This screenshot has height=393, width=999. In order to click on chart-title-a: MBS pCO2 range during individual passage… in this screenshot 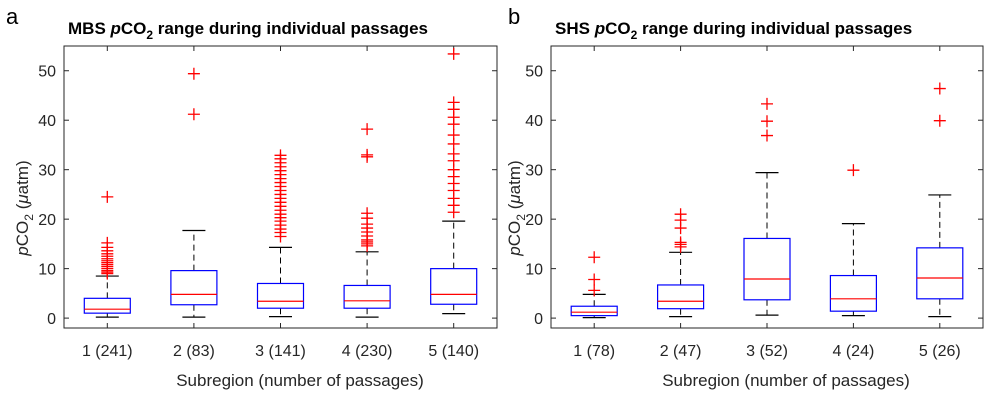, I will do `click(248, 30)`.